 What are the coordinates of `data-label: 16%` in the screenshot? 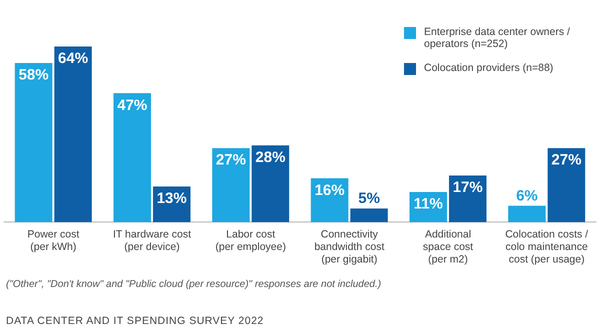 It's located at (329, 190).